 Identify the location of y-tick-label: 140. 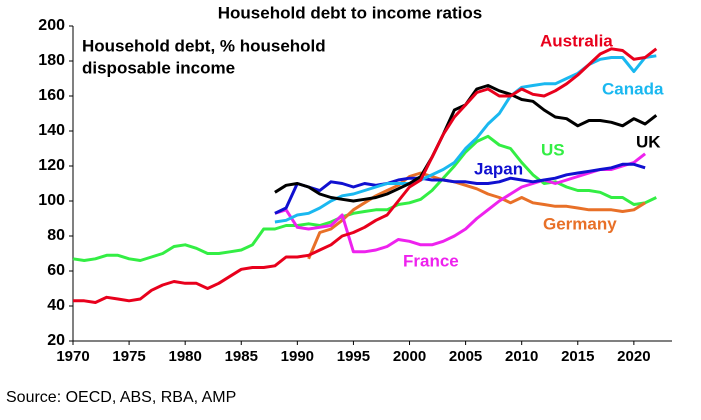
(51, 130).